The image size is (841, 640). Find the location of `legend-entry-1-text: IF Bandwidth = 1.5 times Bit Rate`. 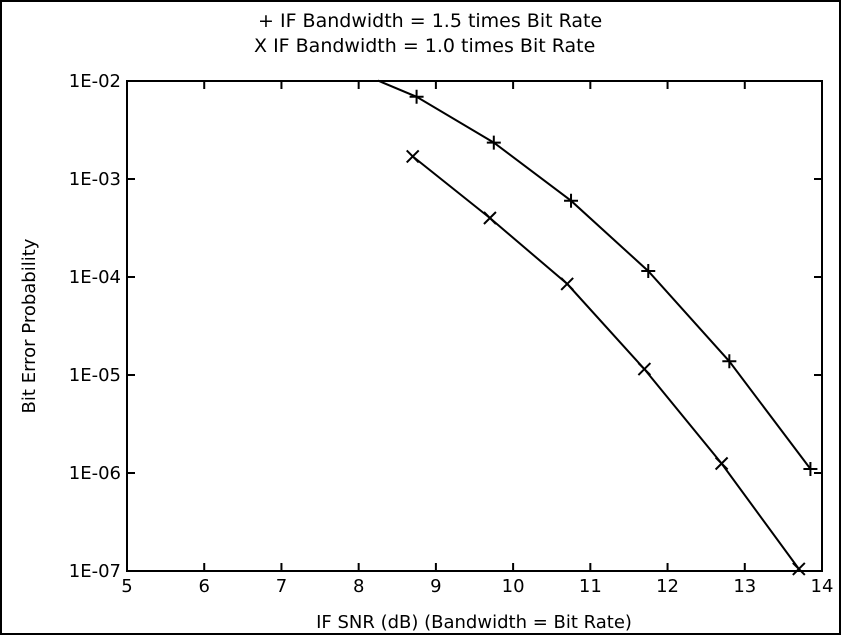

legend-entry-1-text: IF Bandwidth = 1.5 times Bit Rate is located at coordinates (441, 21).